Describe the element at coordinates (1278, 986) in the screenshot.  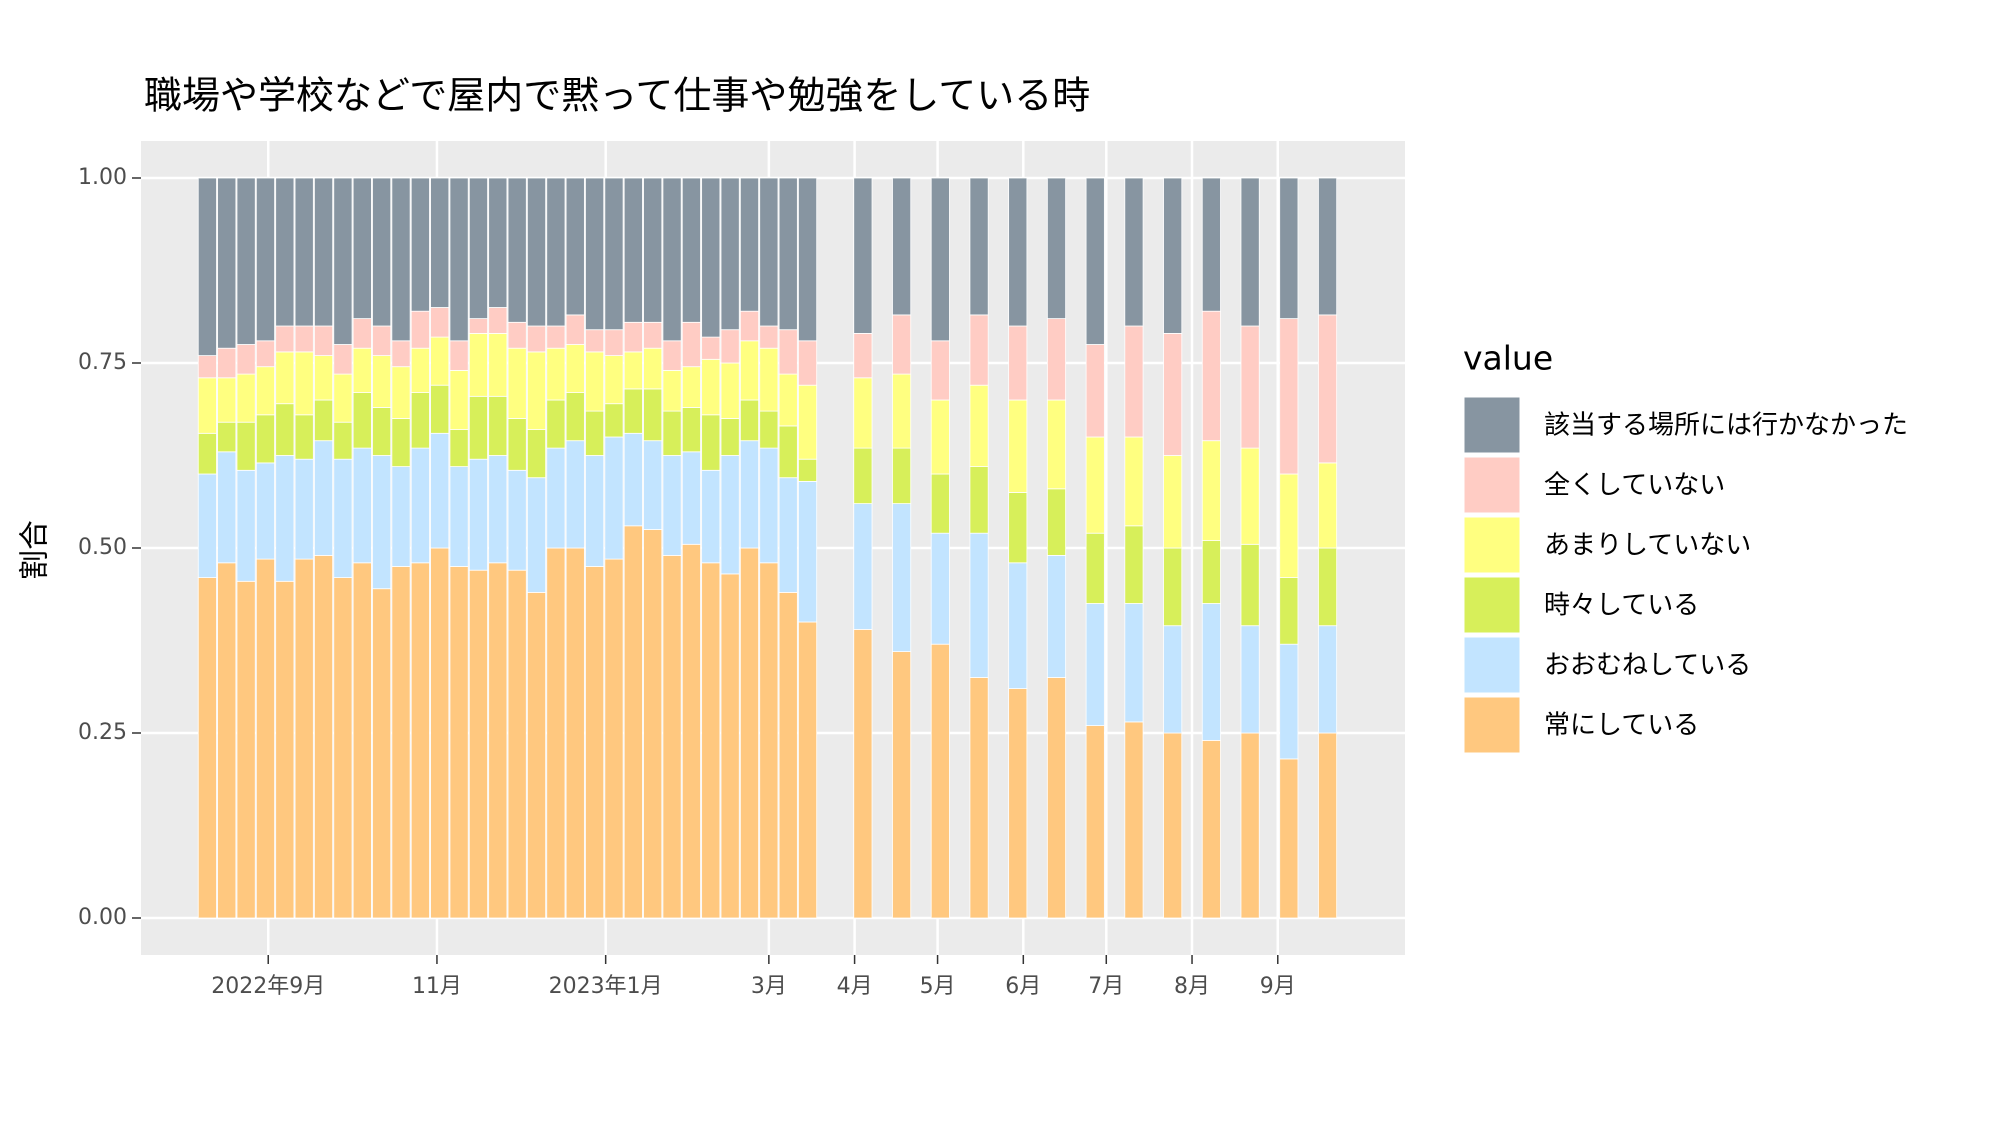
I see `x-tick-label: 9月` at that location.